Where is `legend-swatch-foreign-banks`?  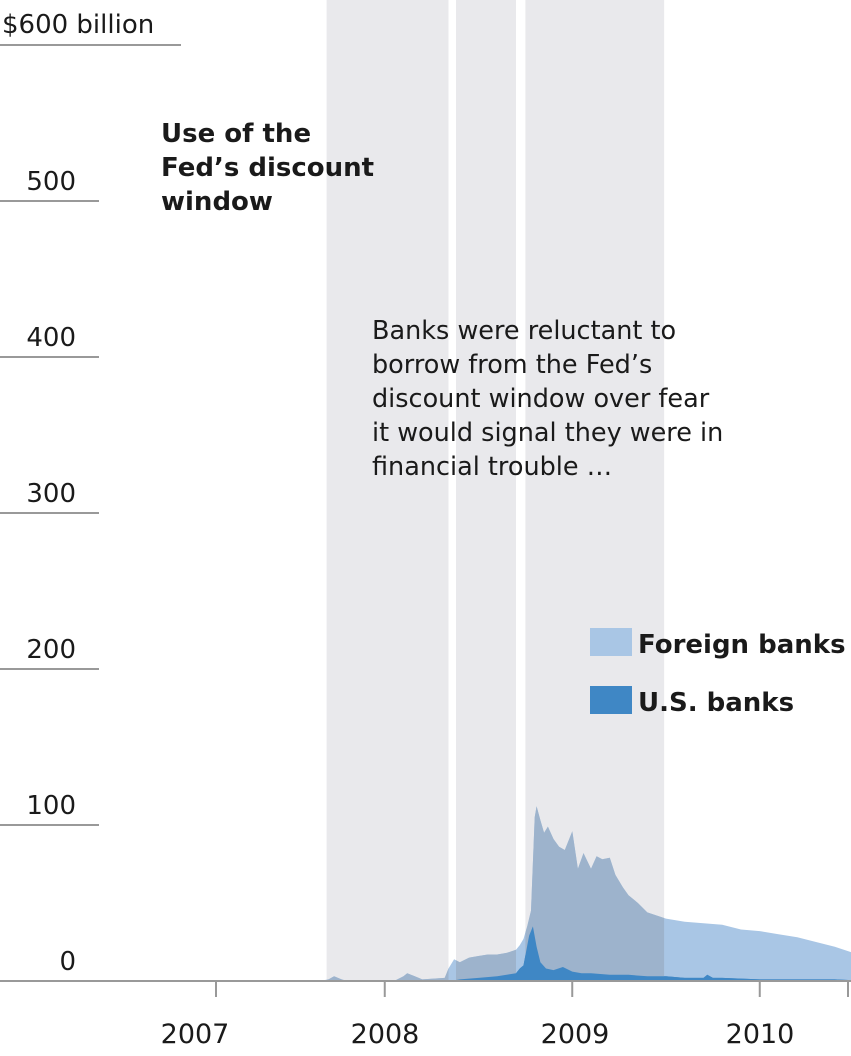
legend-swatch-foreign-banks is located at coordinates (611, 642).